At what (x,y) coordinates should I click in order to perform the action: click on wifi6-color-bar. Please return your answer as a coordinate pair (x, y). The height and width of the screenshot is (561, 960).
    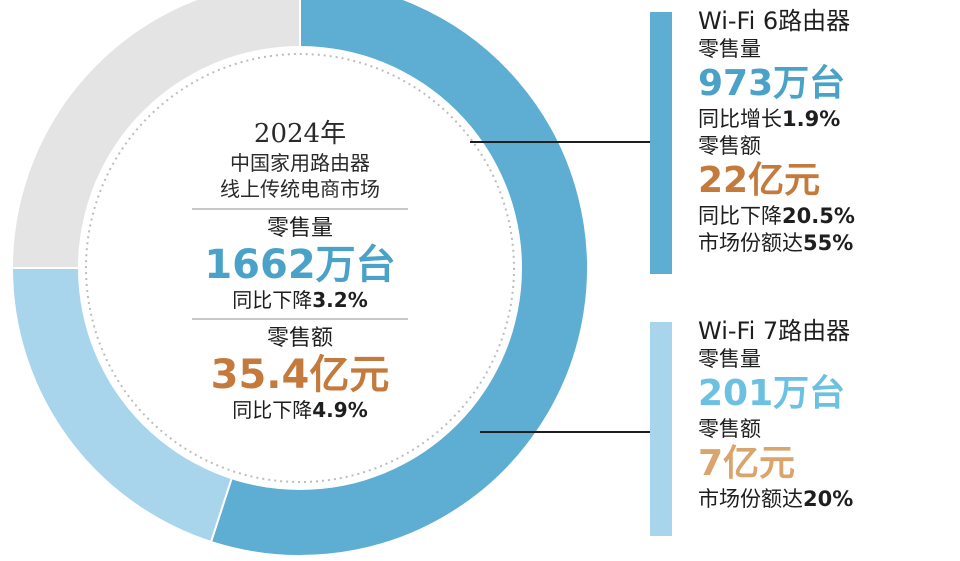
    Looking at the image, I should click on (661, 143).